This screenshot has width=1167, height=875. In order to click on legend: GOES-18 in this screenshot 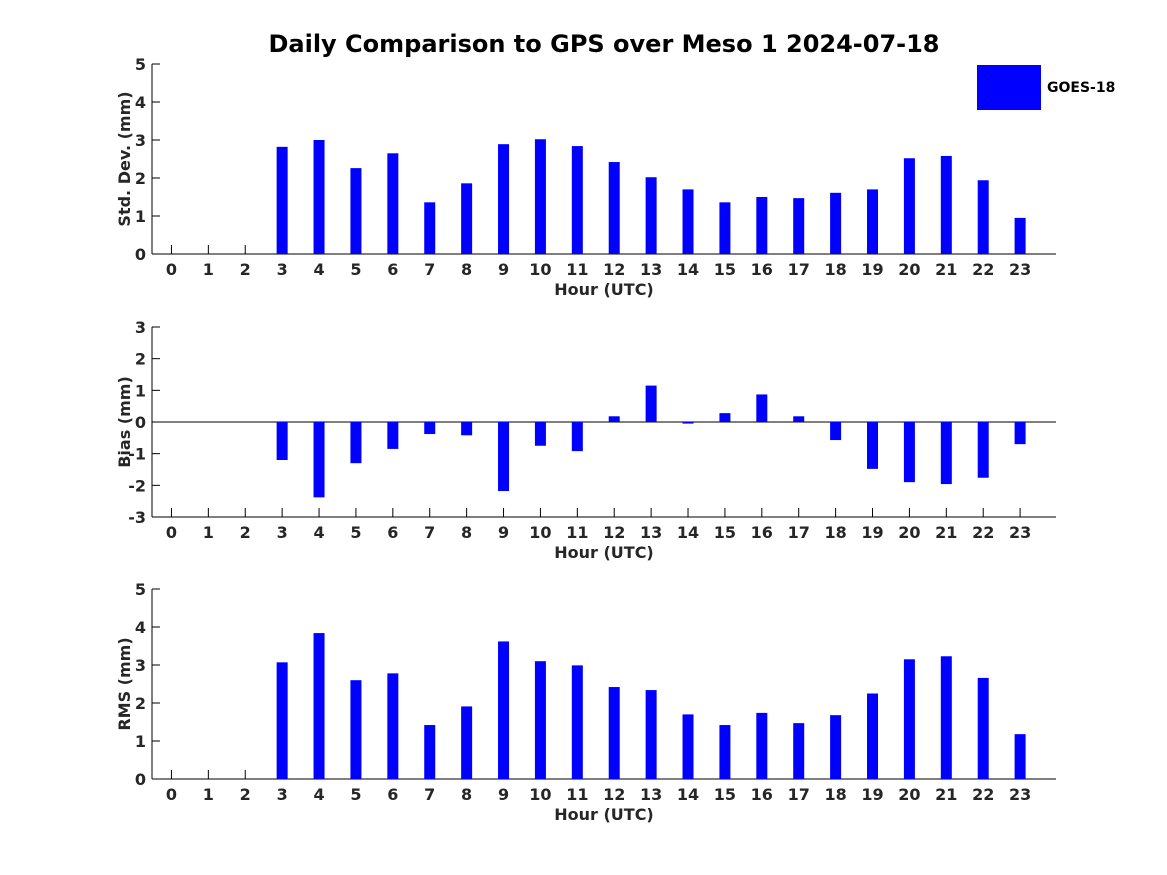, I will do `click(1046, 87)`.